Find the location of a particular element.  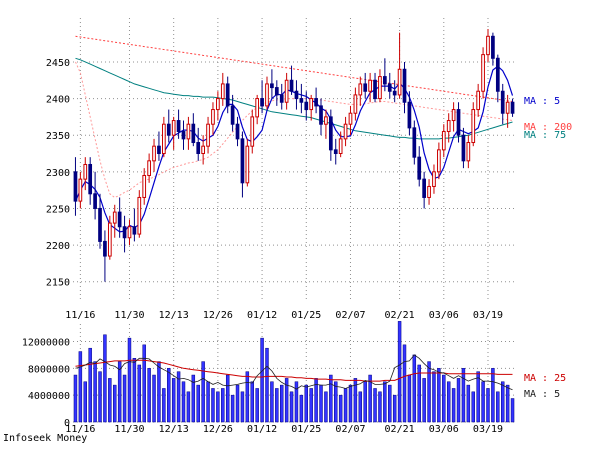

price-ma-label: MA : 200 is located at coordinates (548, 127).